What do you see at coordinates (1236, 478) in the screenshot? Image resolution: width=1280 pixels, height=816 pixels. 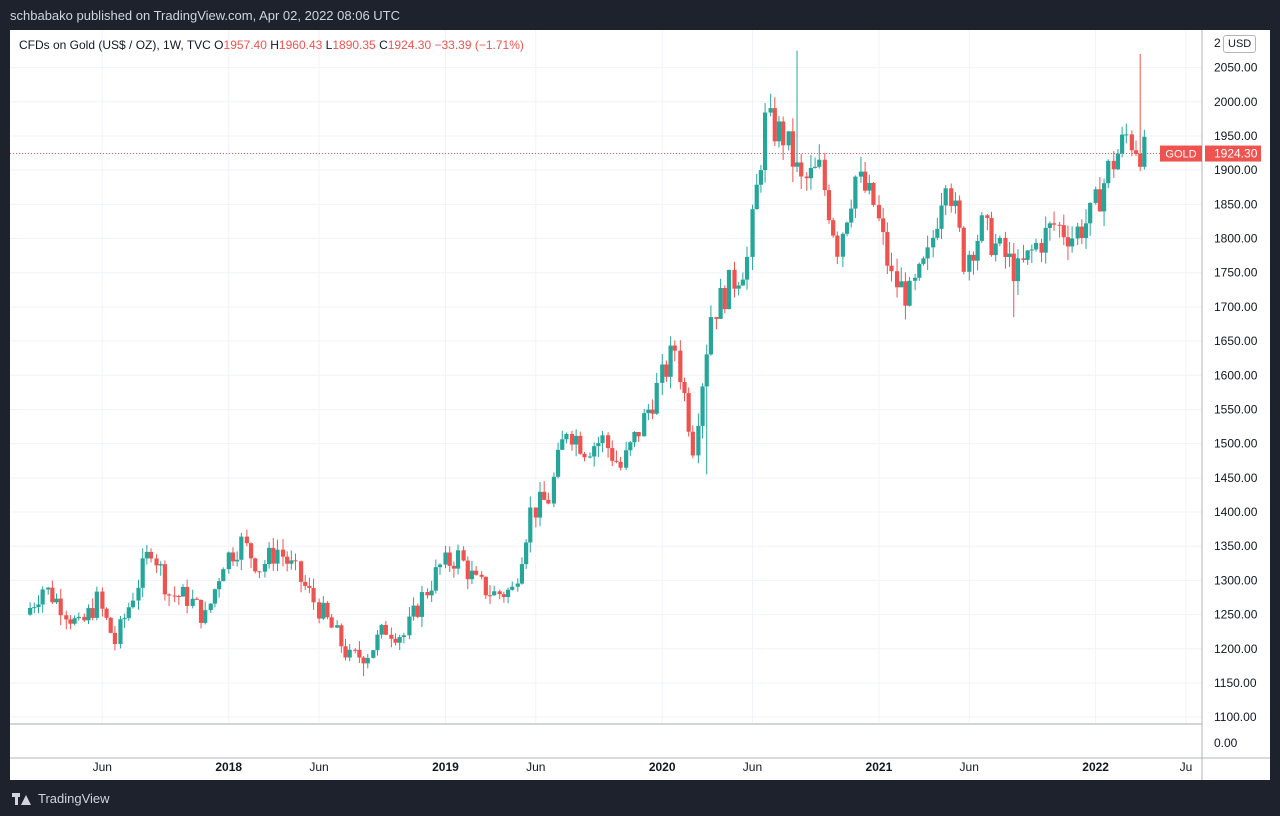 I see `price-tick-label: 1450.00` at bounding box center [1236, 478].